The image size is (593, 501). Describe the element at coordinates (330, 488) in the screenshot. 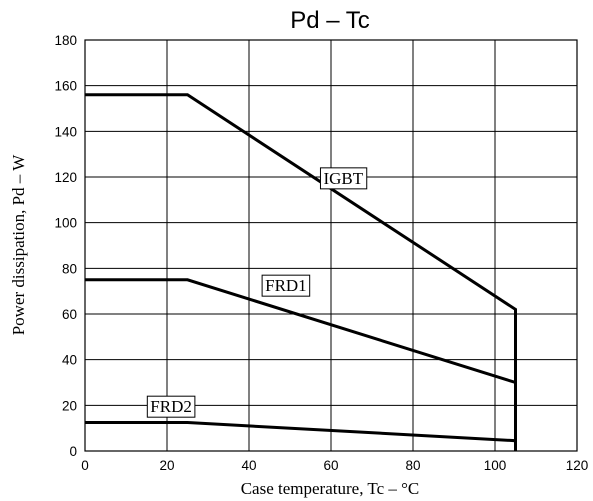

I see `x-axis-label: Case temperature, Tc – °C` at that location.